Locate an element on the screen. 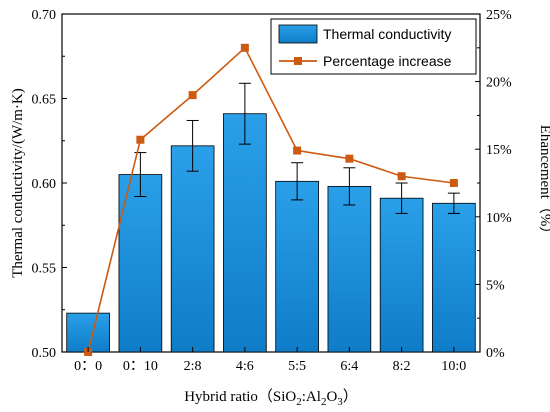 Image resolution: width=550 pixels, height=412 pixels. y2-tick-label-4: 20% is located at coordinates (499, 83).